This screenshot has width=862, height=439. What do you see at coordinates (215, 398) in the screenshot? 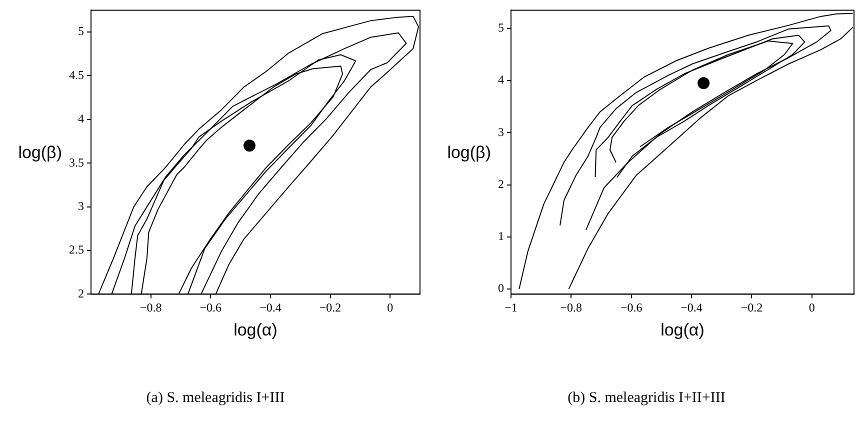
I see `text: (a) S. meleagridis I+III` at bounding box center [215, 398].